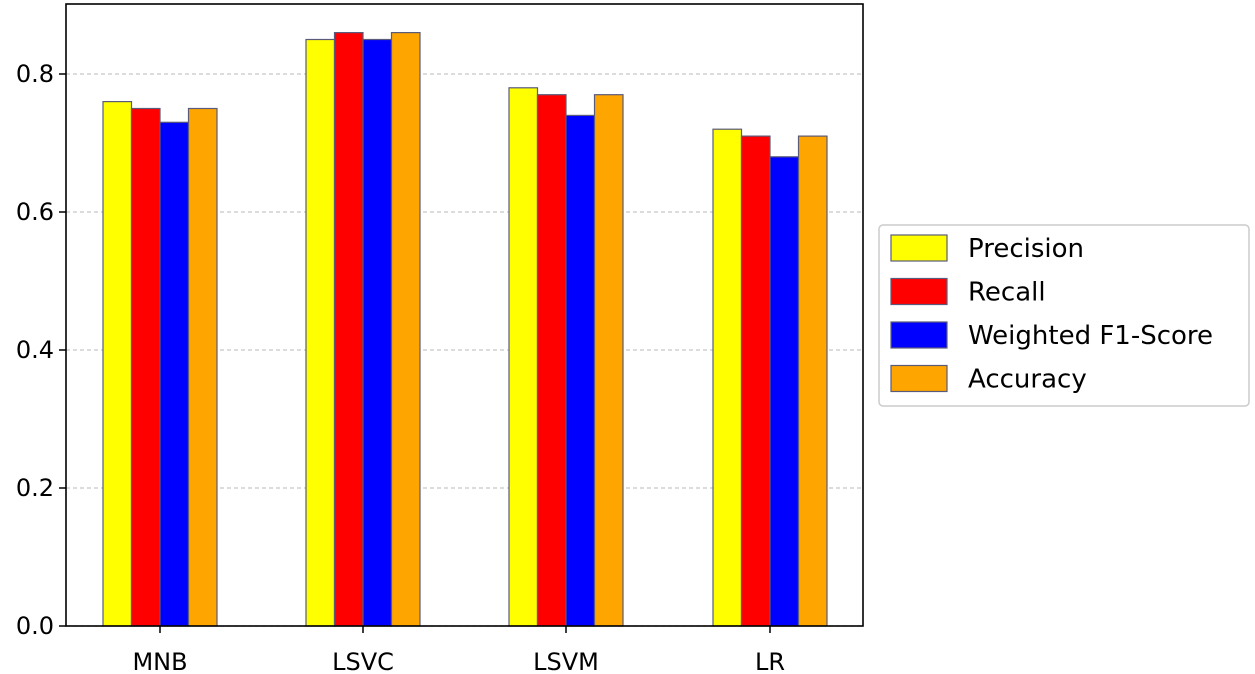 The width and height of the screenshot is (1255, 674). What do you see at coordinates (35, 488) in the screenshot?
I see `y-tick-label: 0.2` at bounding box center [35, 488].